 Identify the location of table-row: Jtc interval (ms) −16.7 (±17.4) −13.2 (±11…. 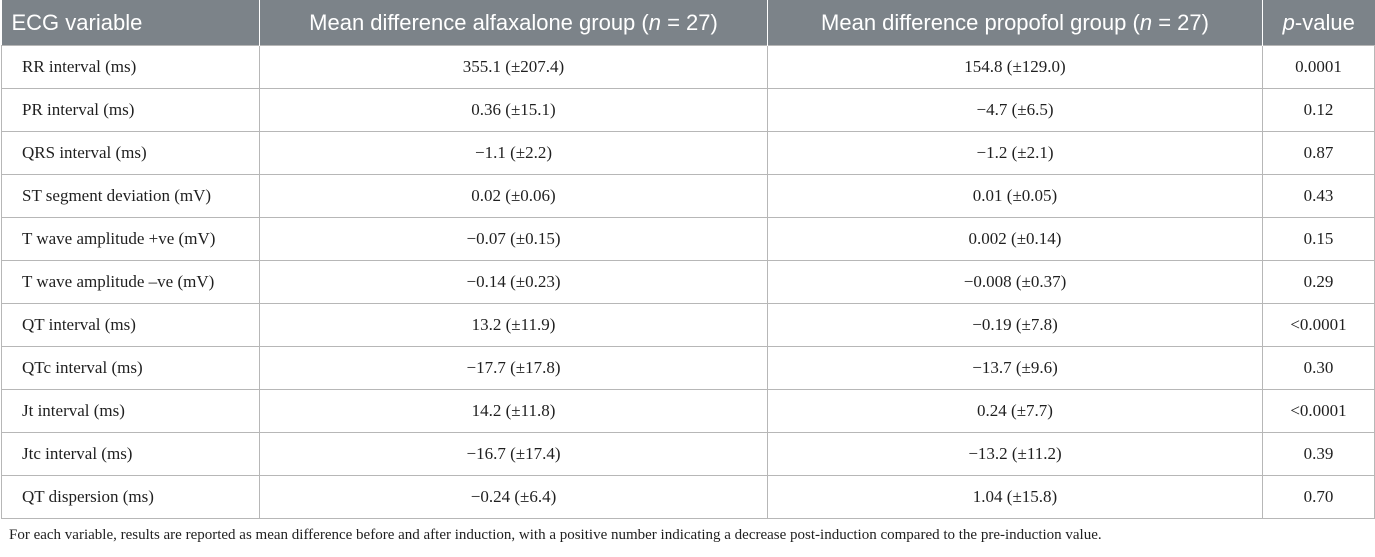
(688, 454).